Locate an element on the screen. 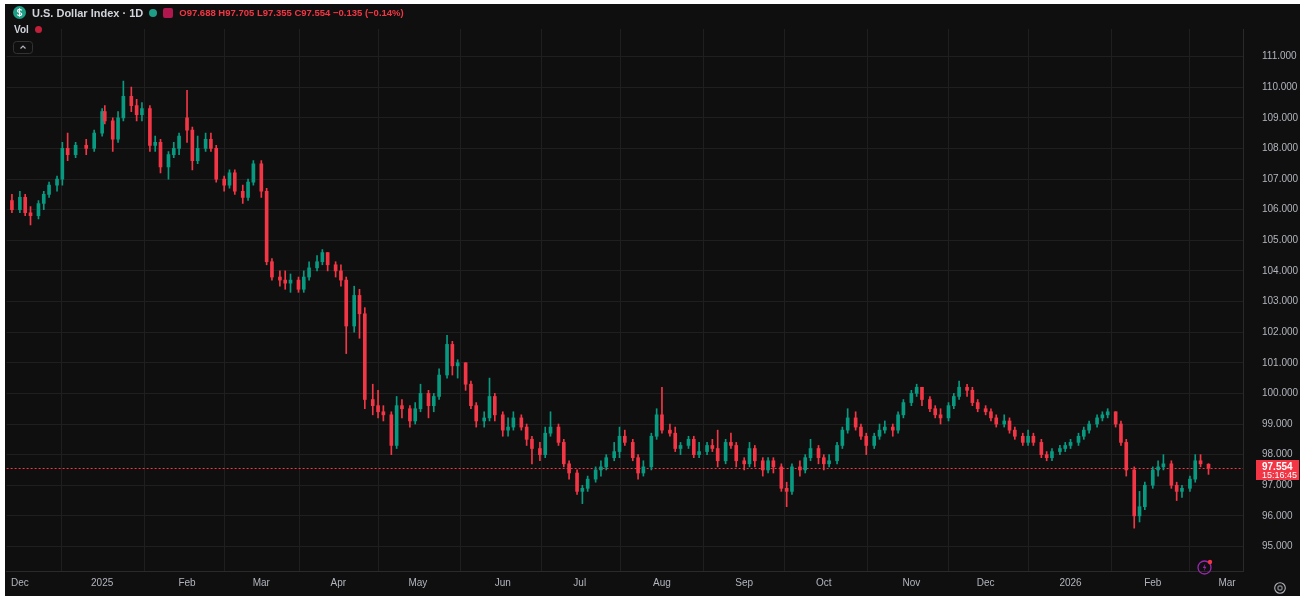  y-tick-label: 110.000 is located at coordinates (1280, 86).